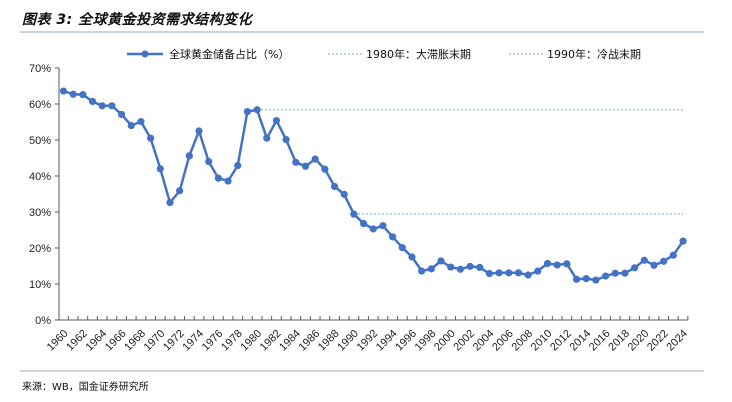  I want to click on x-tick-label: 1988, so click(329, 341).